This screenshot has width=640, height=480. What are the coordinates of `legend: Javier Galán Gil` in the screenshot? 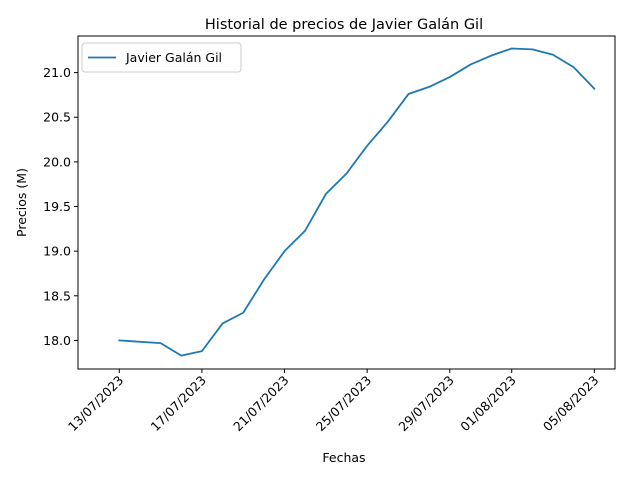 It's located at (161, 57).